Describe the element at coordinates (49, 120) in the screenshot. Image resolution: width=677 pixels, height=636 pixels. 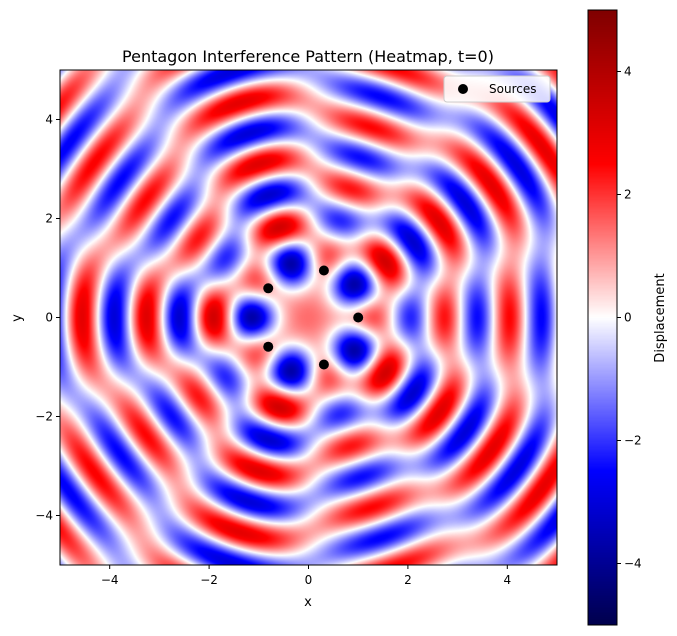
I see `y-tick-label: 4` at that location.